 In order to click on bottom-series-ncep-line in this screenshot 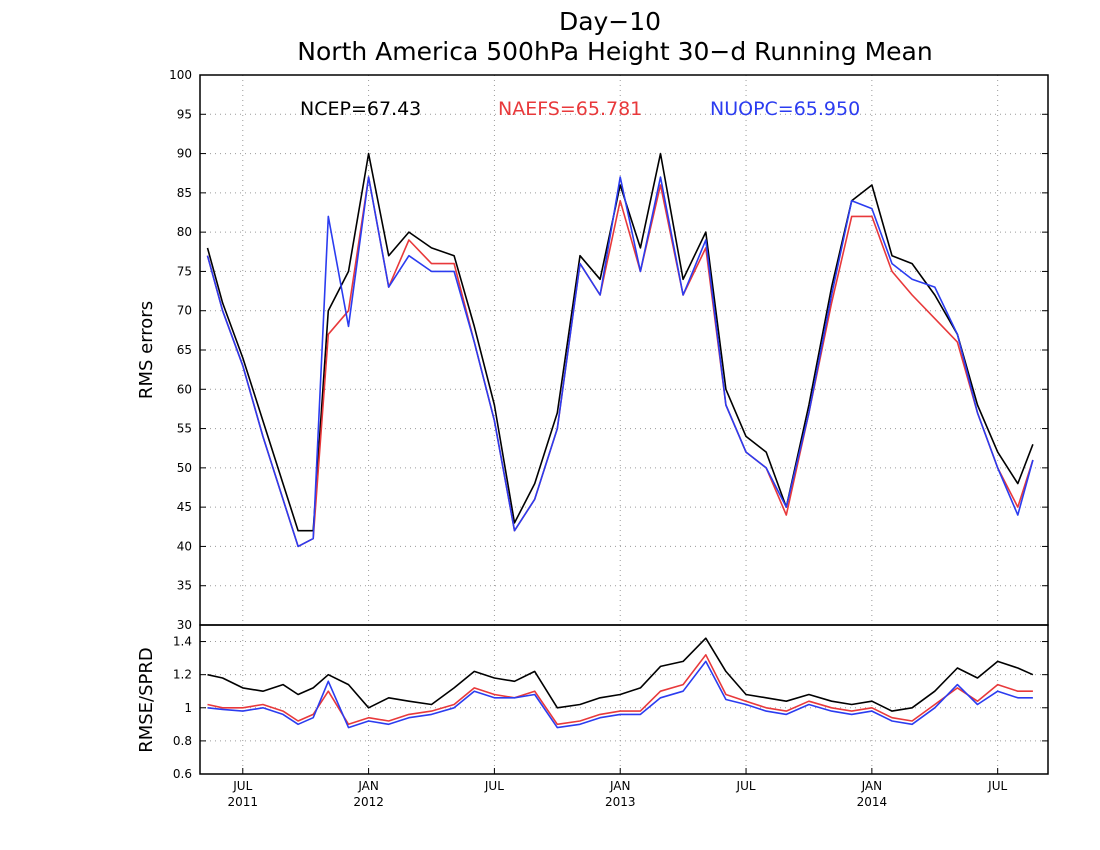, I will do `click(620, 674)`.